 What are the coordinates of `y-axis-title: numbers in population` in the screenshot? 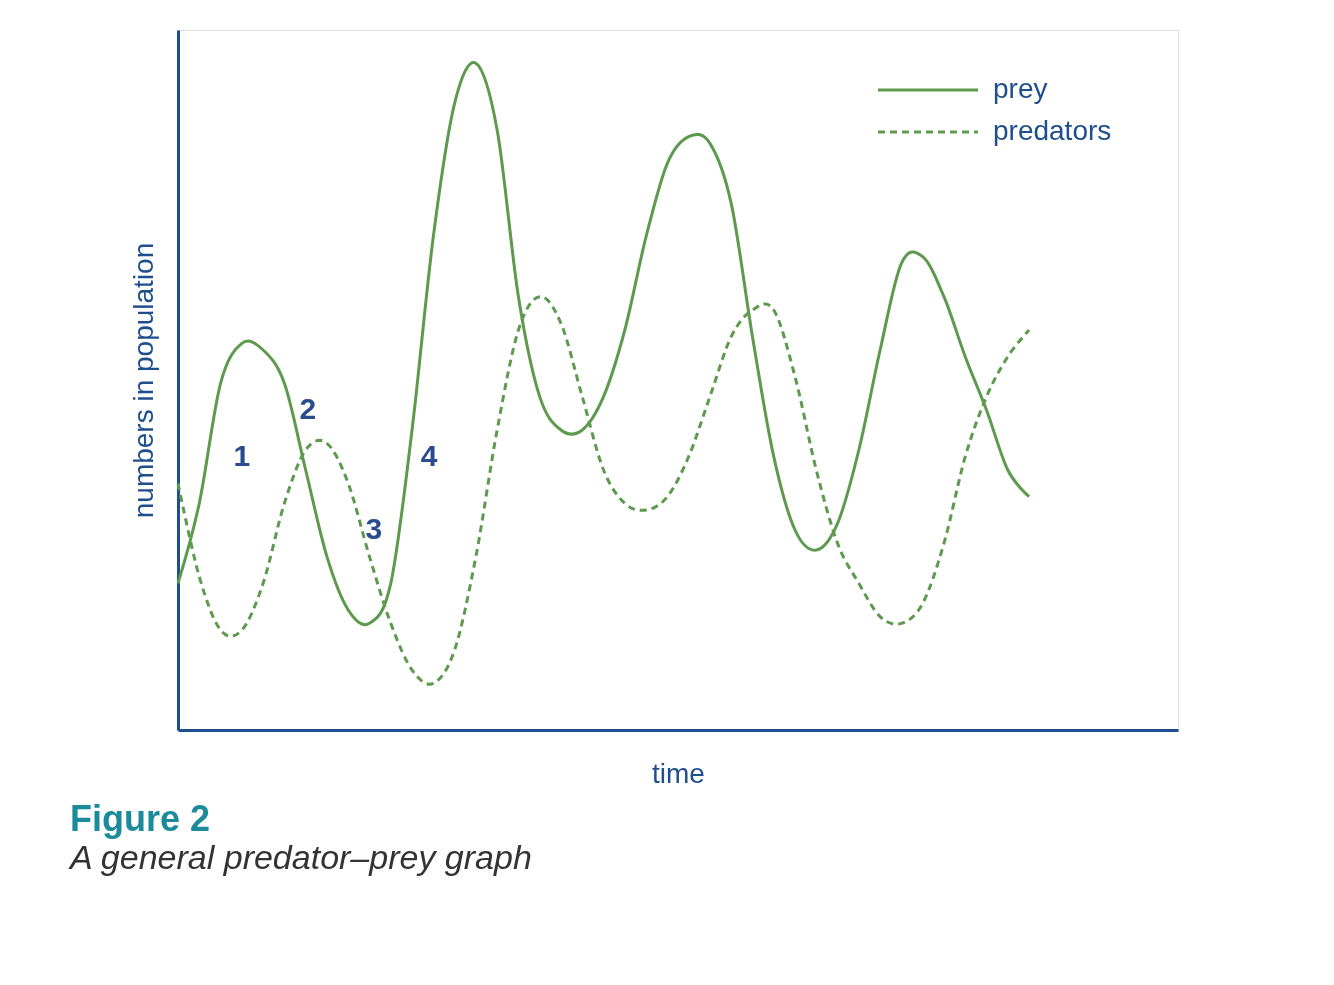 It's located at (143, 380).